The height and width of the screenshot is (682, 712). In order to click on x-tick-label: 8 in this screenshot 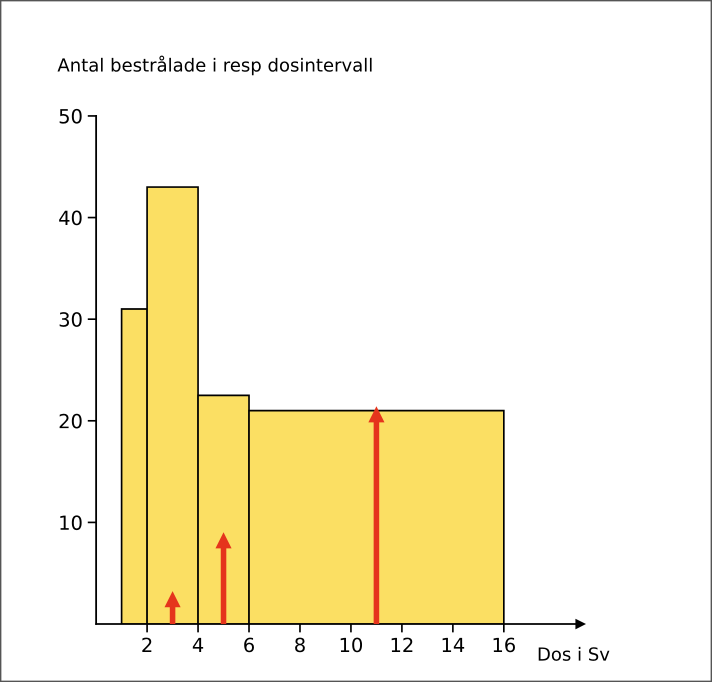, I will do `click(300, 645)`.